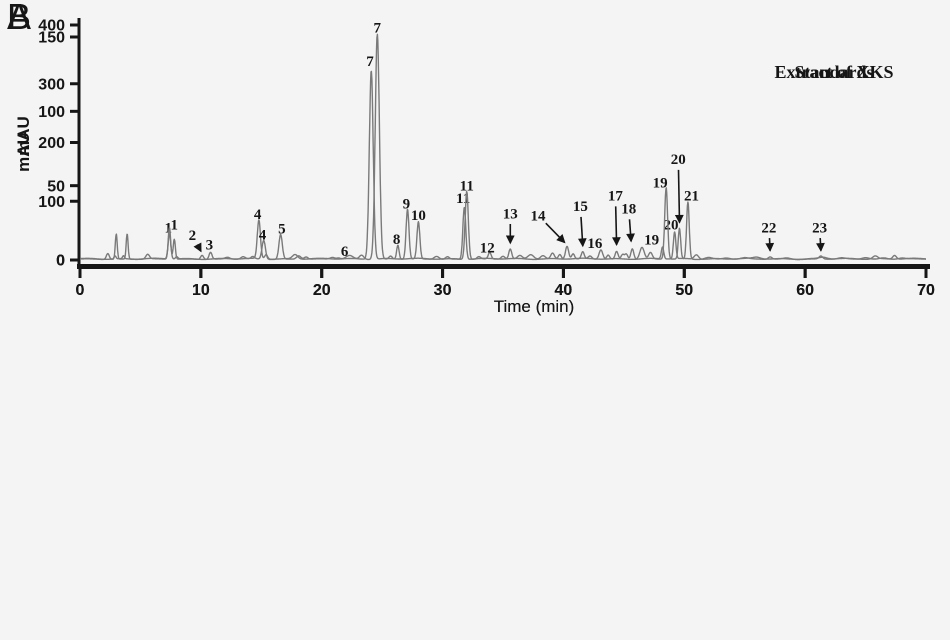 The width and height of the screenshot is (950, 640). What do you see at coordinates (510, 214) in the screenshot?
I see `peak-label-13: 13` at bounding box center [510, 214].